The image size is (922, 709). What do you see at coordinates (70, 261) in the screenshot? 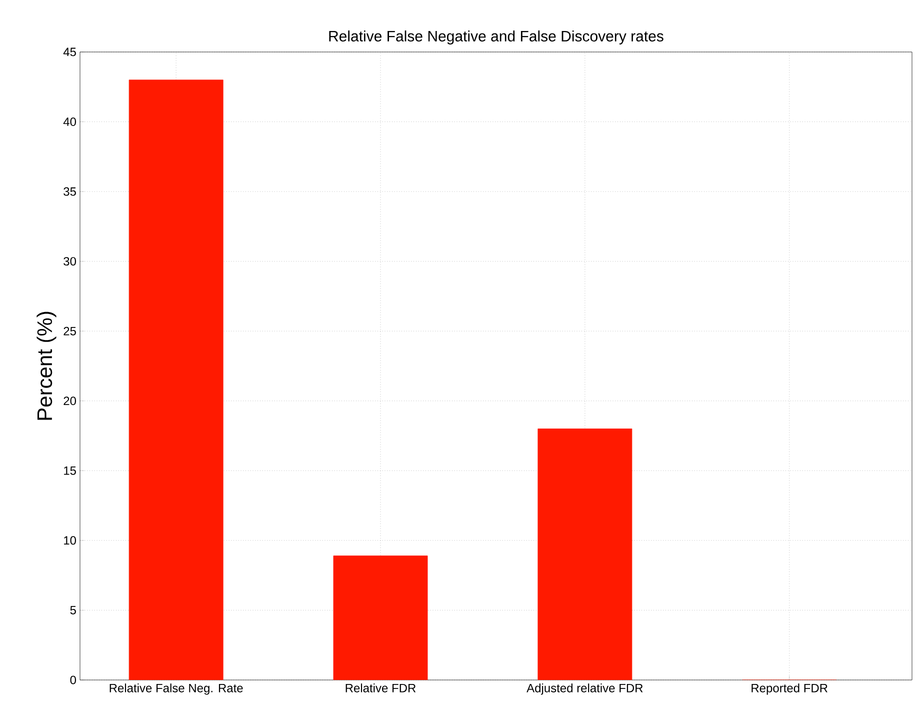
I see `y-tick-label: 30` at bounding box center [70, 261].